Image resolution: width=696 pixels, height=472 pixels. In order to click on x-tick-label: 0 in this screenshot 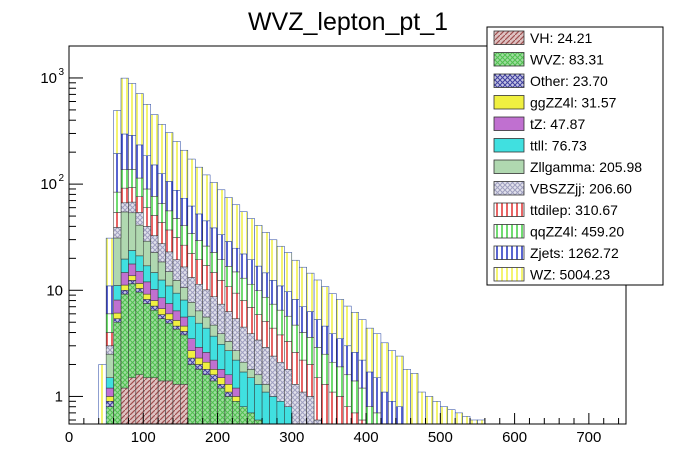, I will do `click(69, 437)`.